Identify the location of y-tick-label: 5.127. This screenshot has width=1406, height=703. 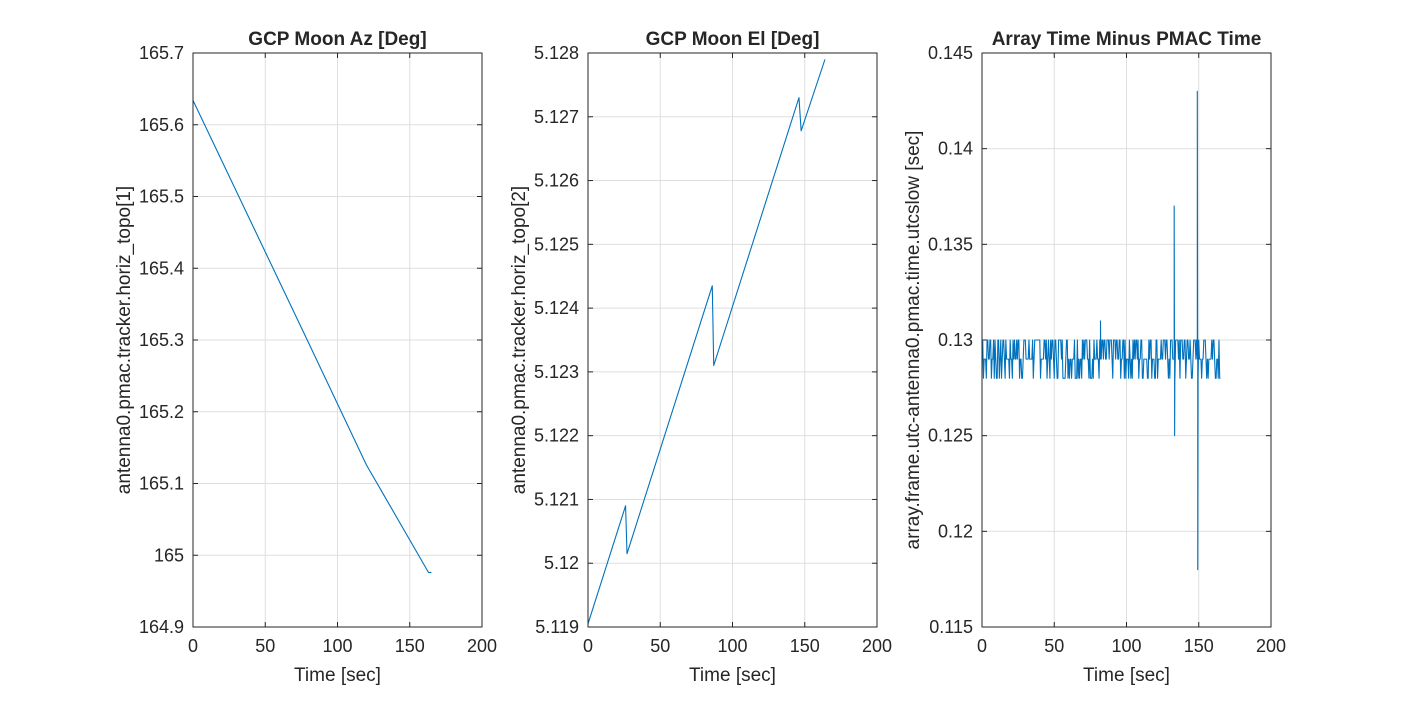
(556, 117).